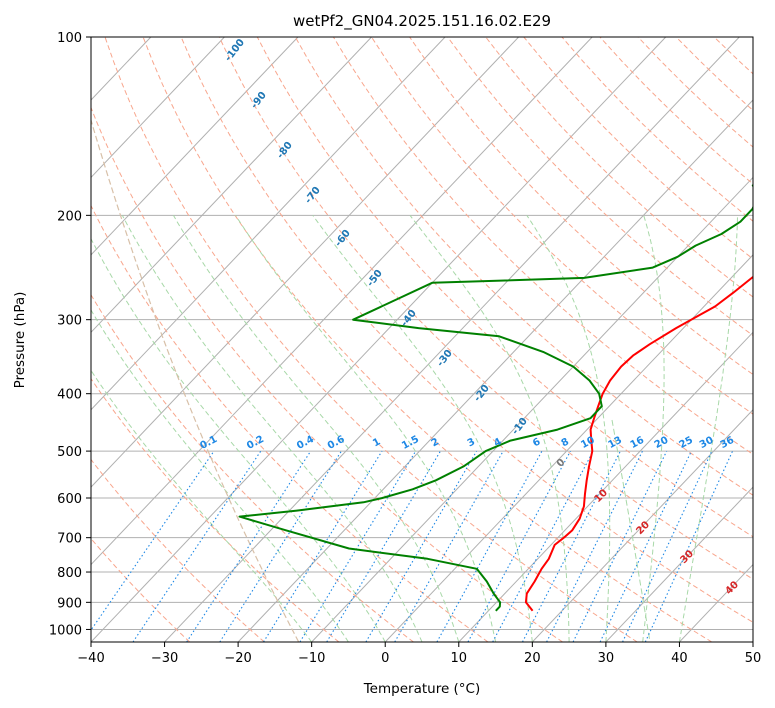 The image size is (775, 708). Describe the element at coordinates (69, 539) in the screenshot. I see `y-tick-label: 700` at that location.